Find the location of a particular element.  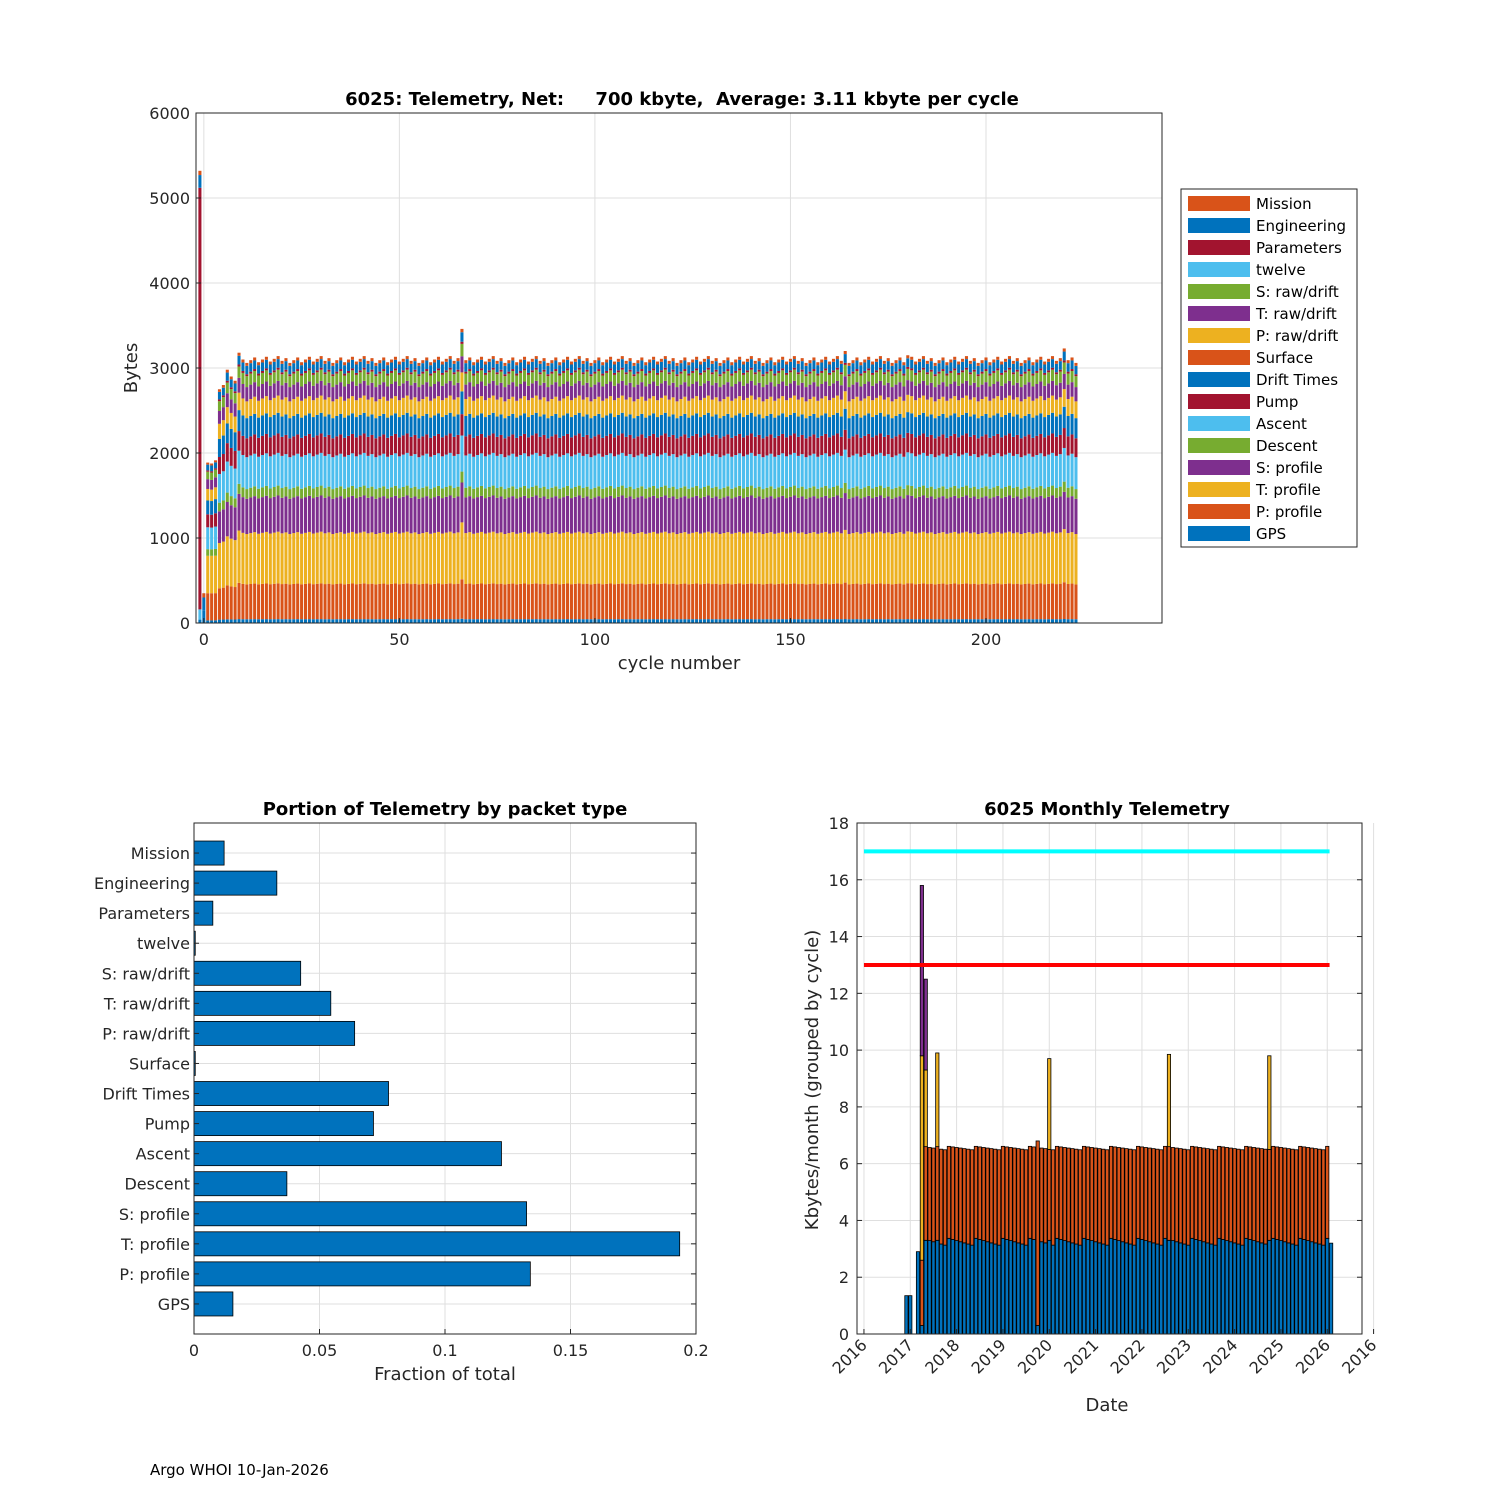

y-axis-label: Bytes is located at coordinates (131, 368).